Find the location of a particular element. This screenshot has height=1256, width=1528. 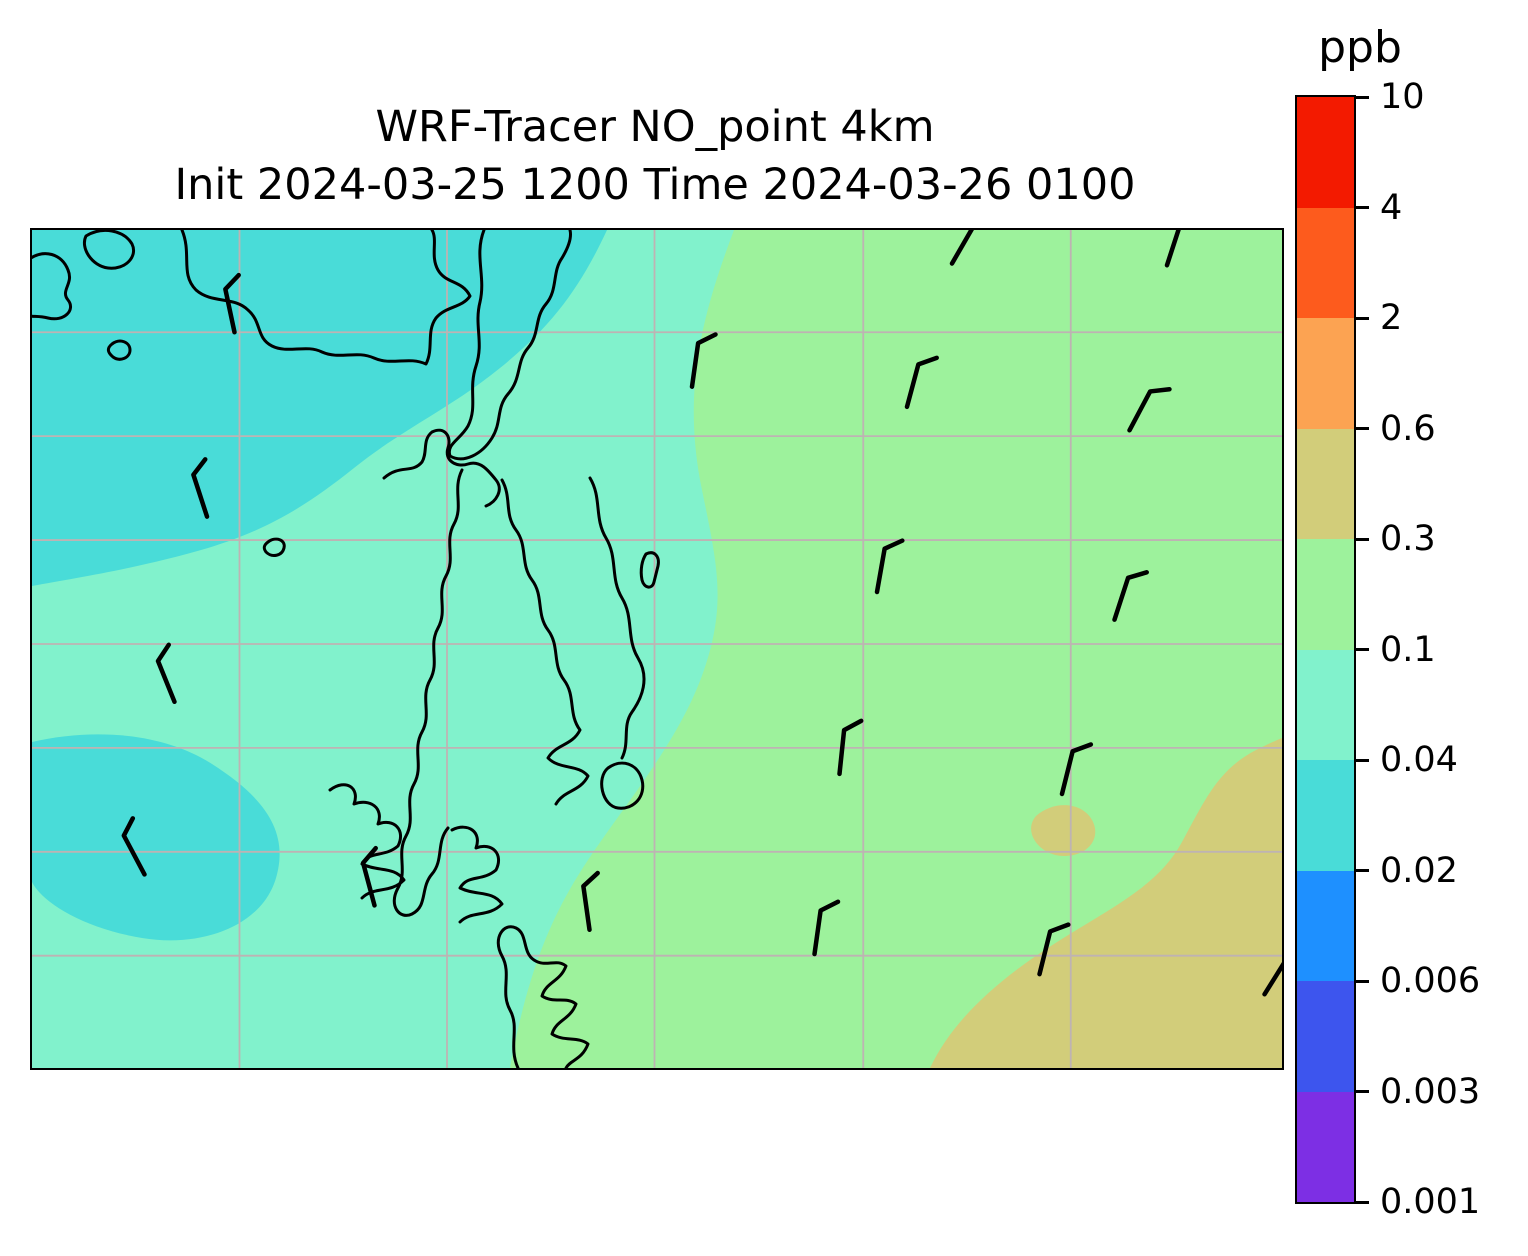

colorbar-unit-label: ppb is located at coordinates (1360, 47).